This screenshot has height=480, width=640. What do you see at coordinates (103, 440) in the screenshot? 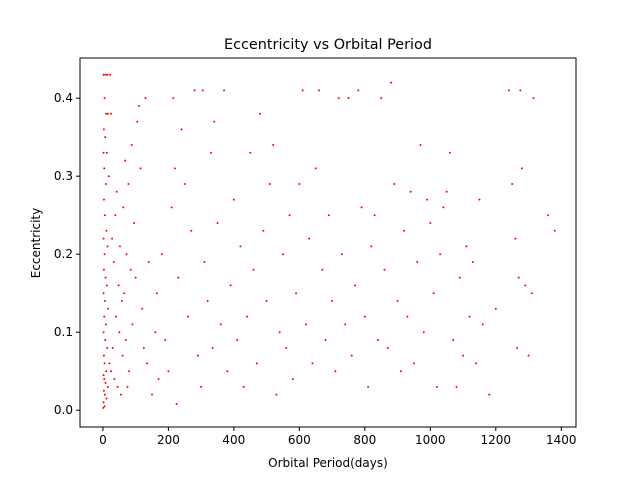
I see `x-tick-label: 0` at bounding box center [103, 440].